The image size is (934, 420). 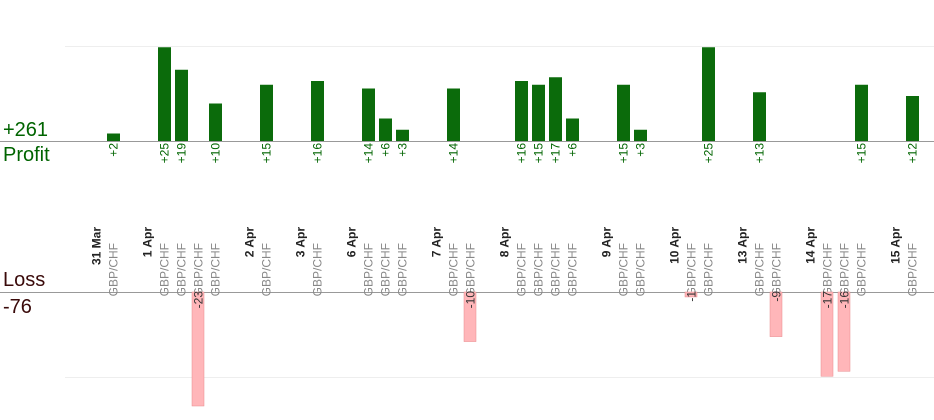 What do you see at coordinates (199, 300) in the screenshot?
I see `loss-value-label: -23` at bounding box center [199, 300].